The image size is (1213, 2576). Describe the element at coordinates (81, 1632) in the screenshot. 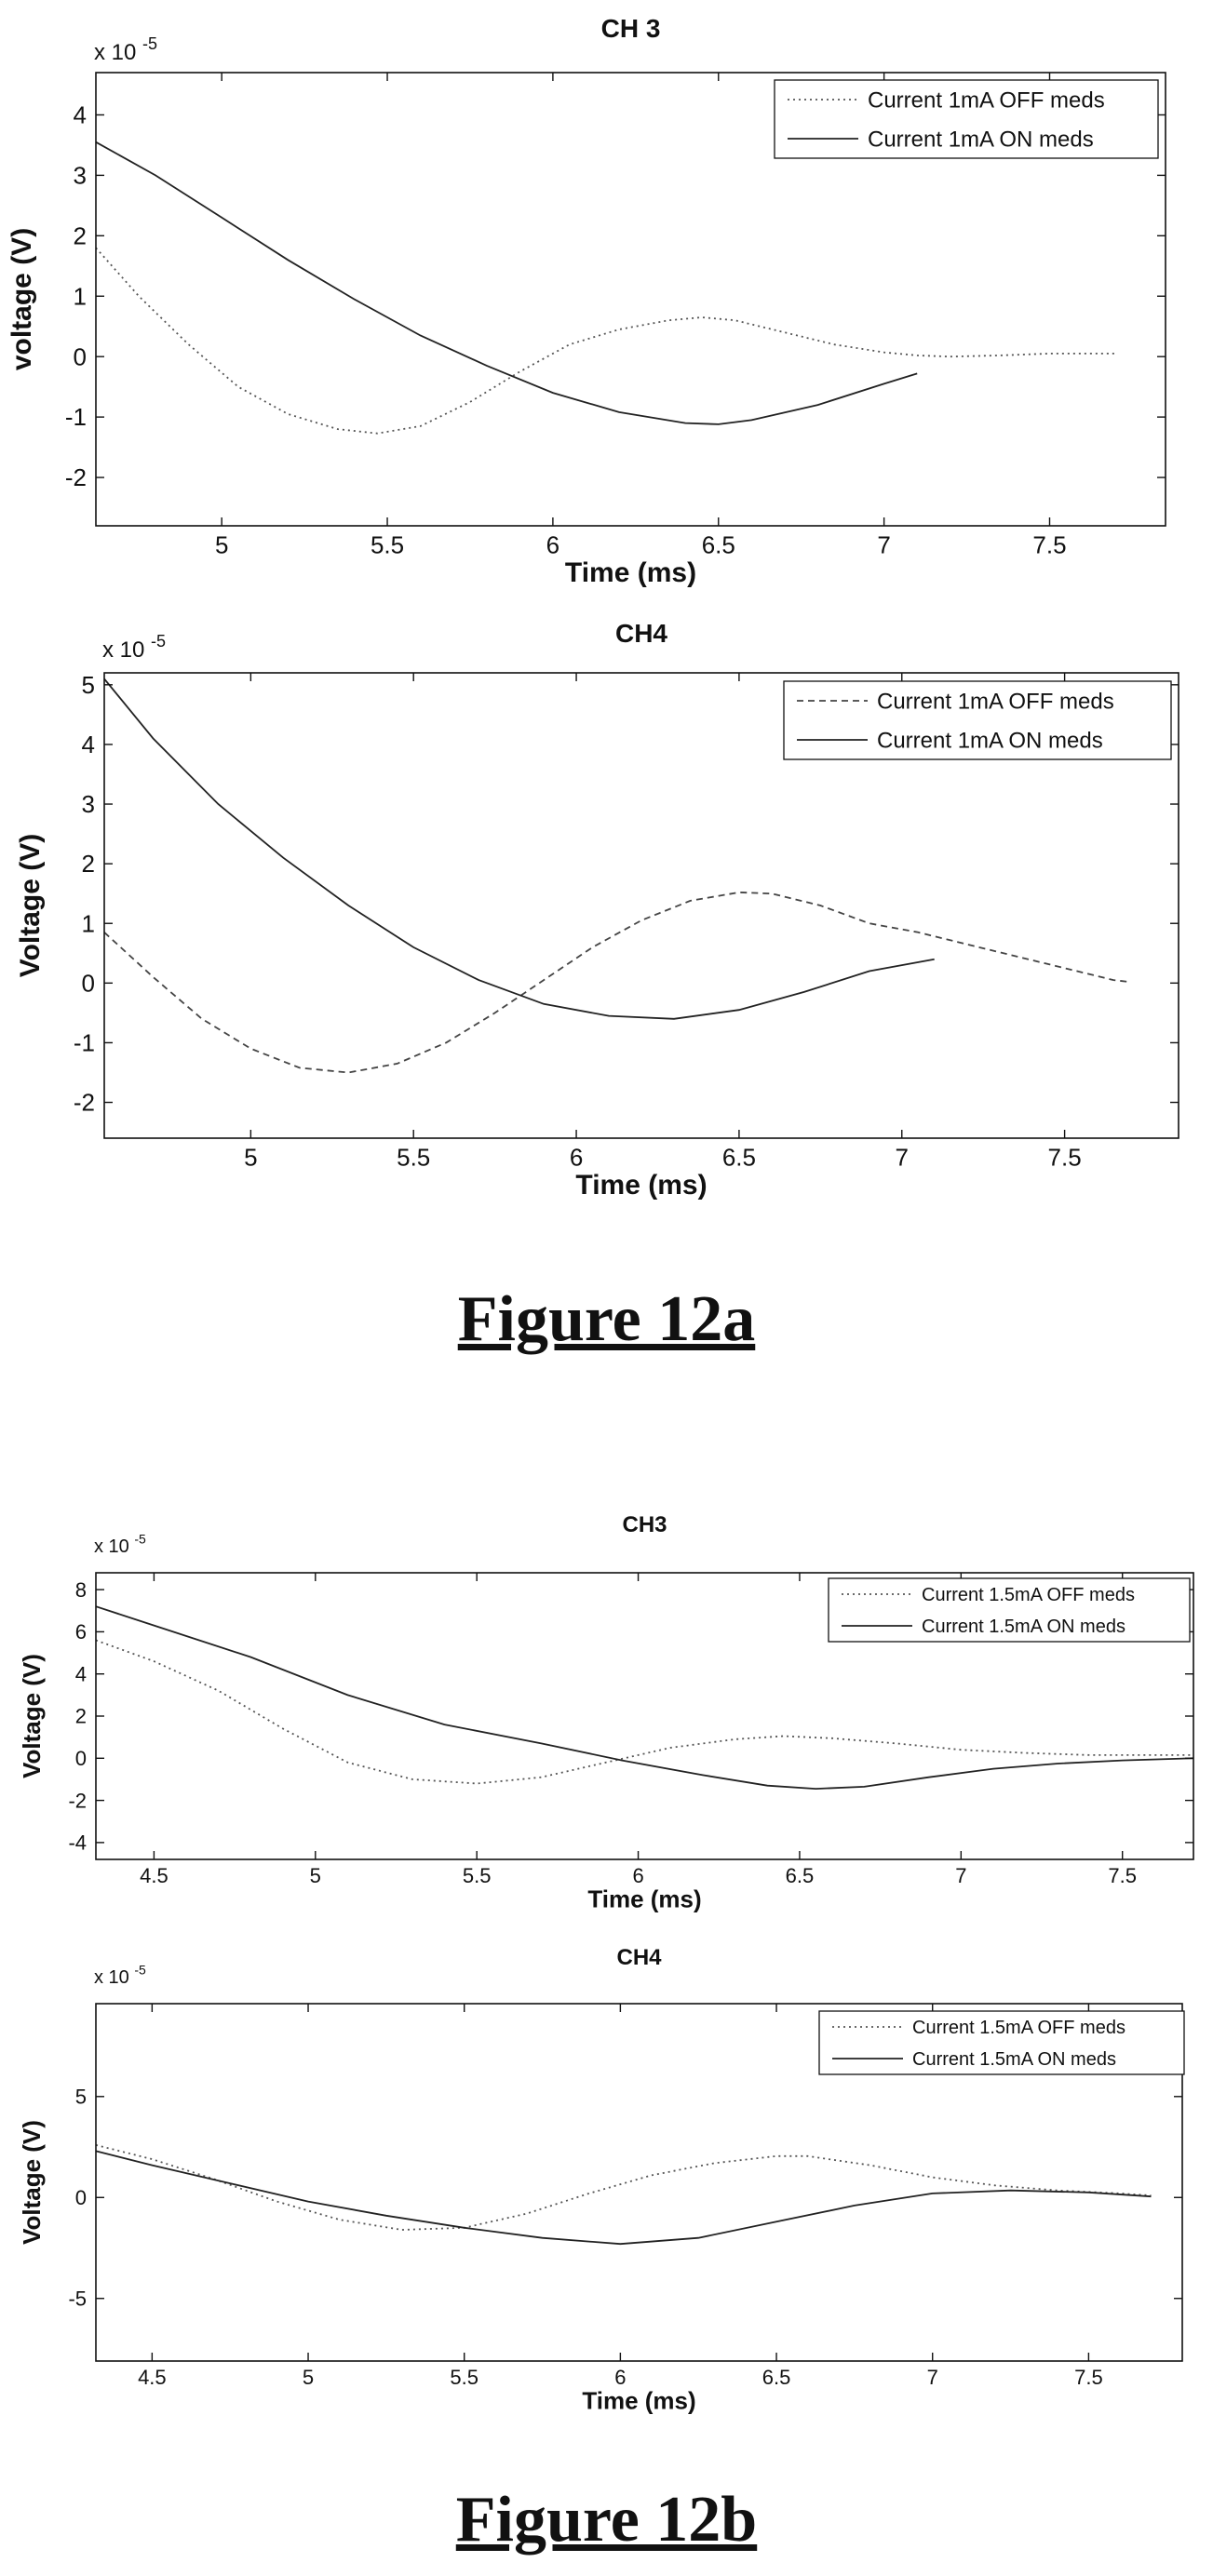

I see `y-tick-label: 6` at that location.